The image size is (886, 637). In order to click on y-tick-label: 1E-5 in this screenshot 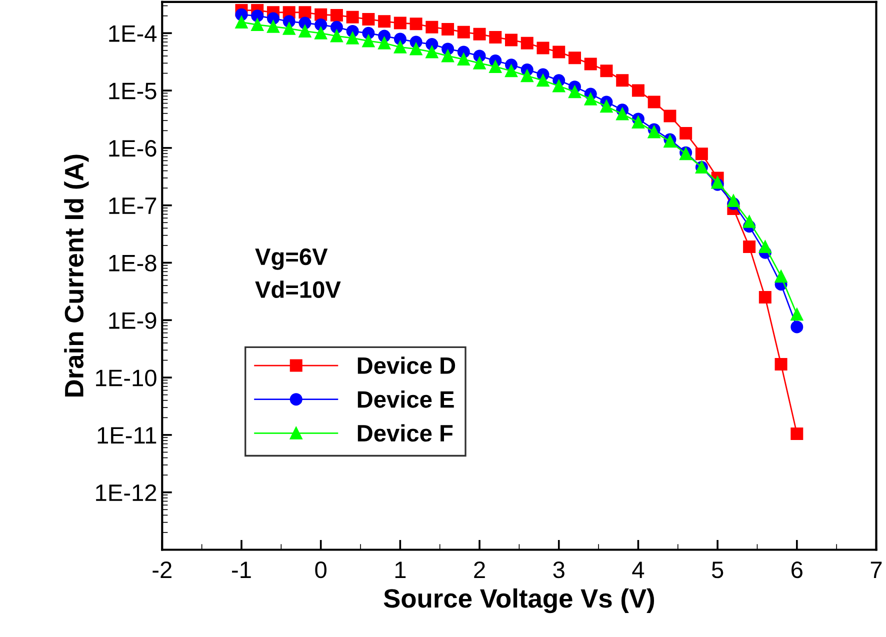, I will do `click(132, 91)`.